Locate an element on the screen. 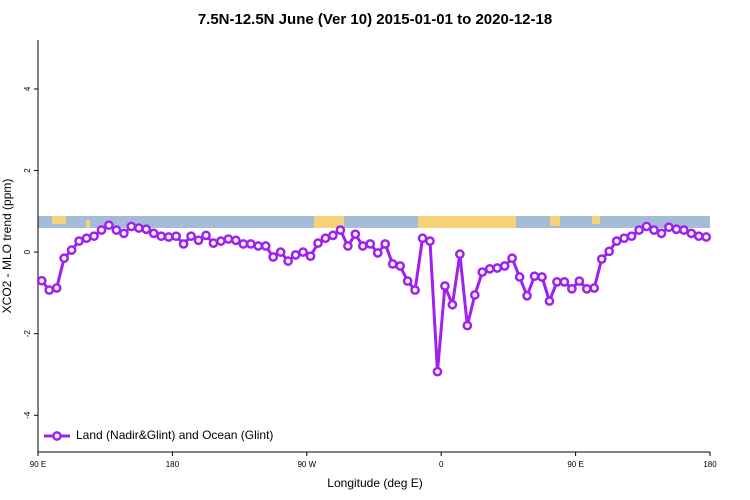 The width and height of the screenshot is (750, 500). land-ocean-strip is located at coordinates (374, 222).